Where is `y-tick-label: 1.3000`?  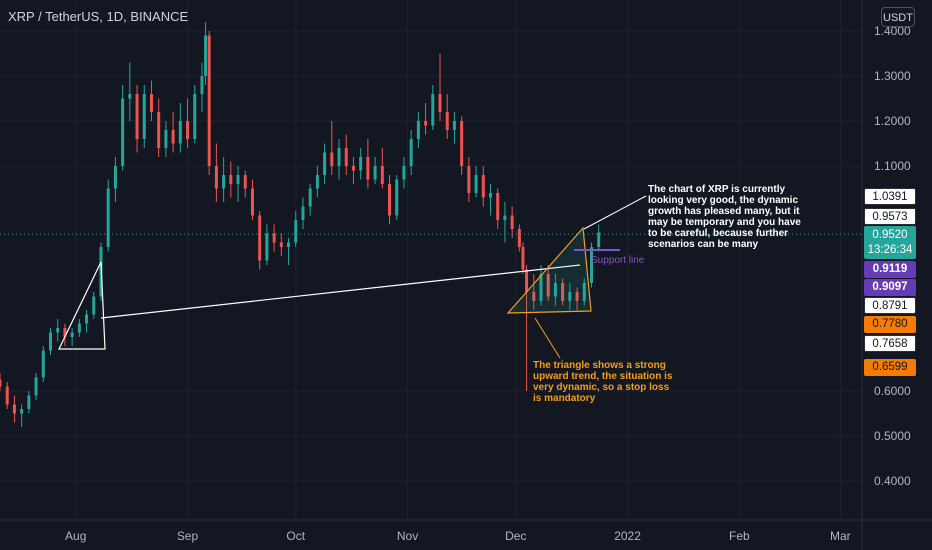
y-tick-label: 1.3000 is located at coordinates (892, 76).